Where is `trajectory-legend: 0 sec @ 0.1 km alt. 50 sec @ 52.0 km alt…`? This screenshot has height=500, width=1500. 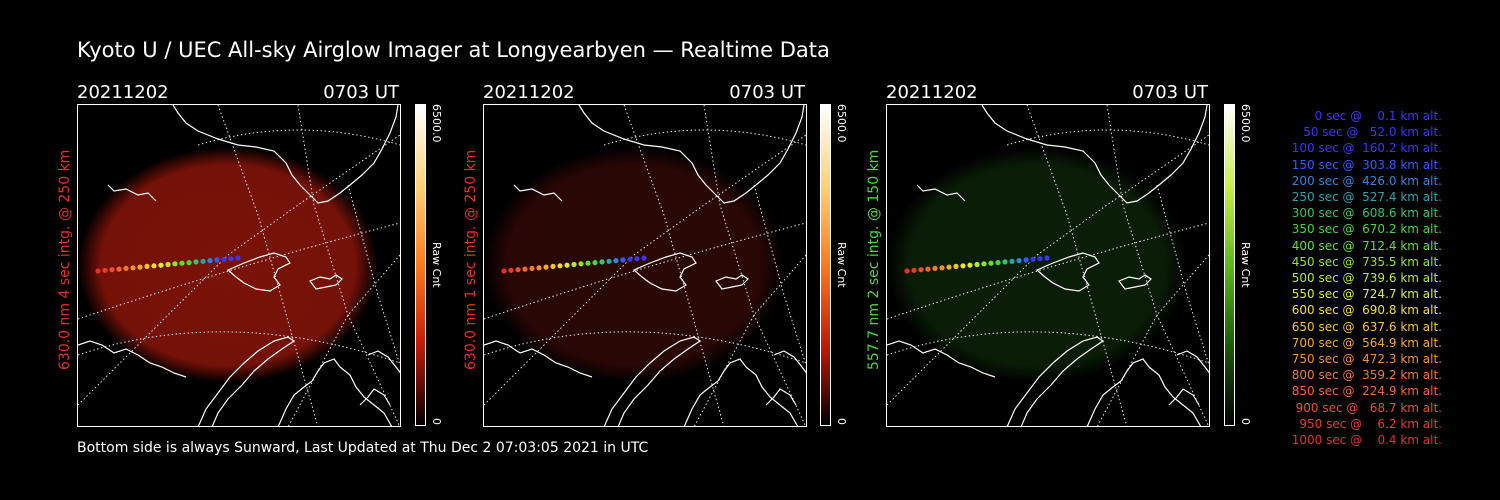 trajectory-legend: 0 sec @ 0.1 km alt. 50 sec @ 52.0 km alt… is located at coordinates (1352, 278).